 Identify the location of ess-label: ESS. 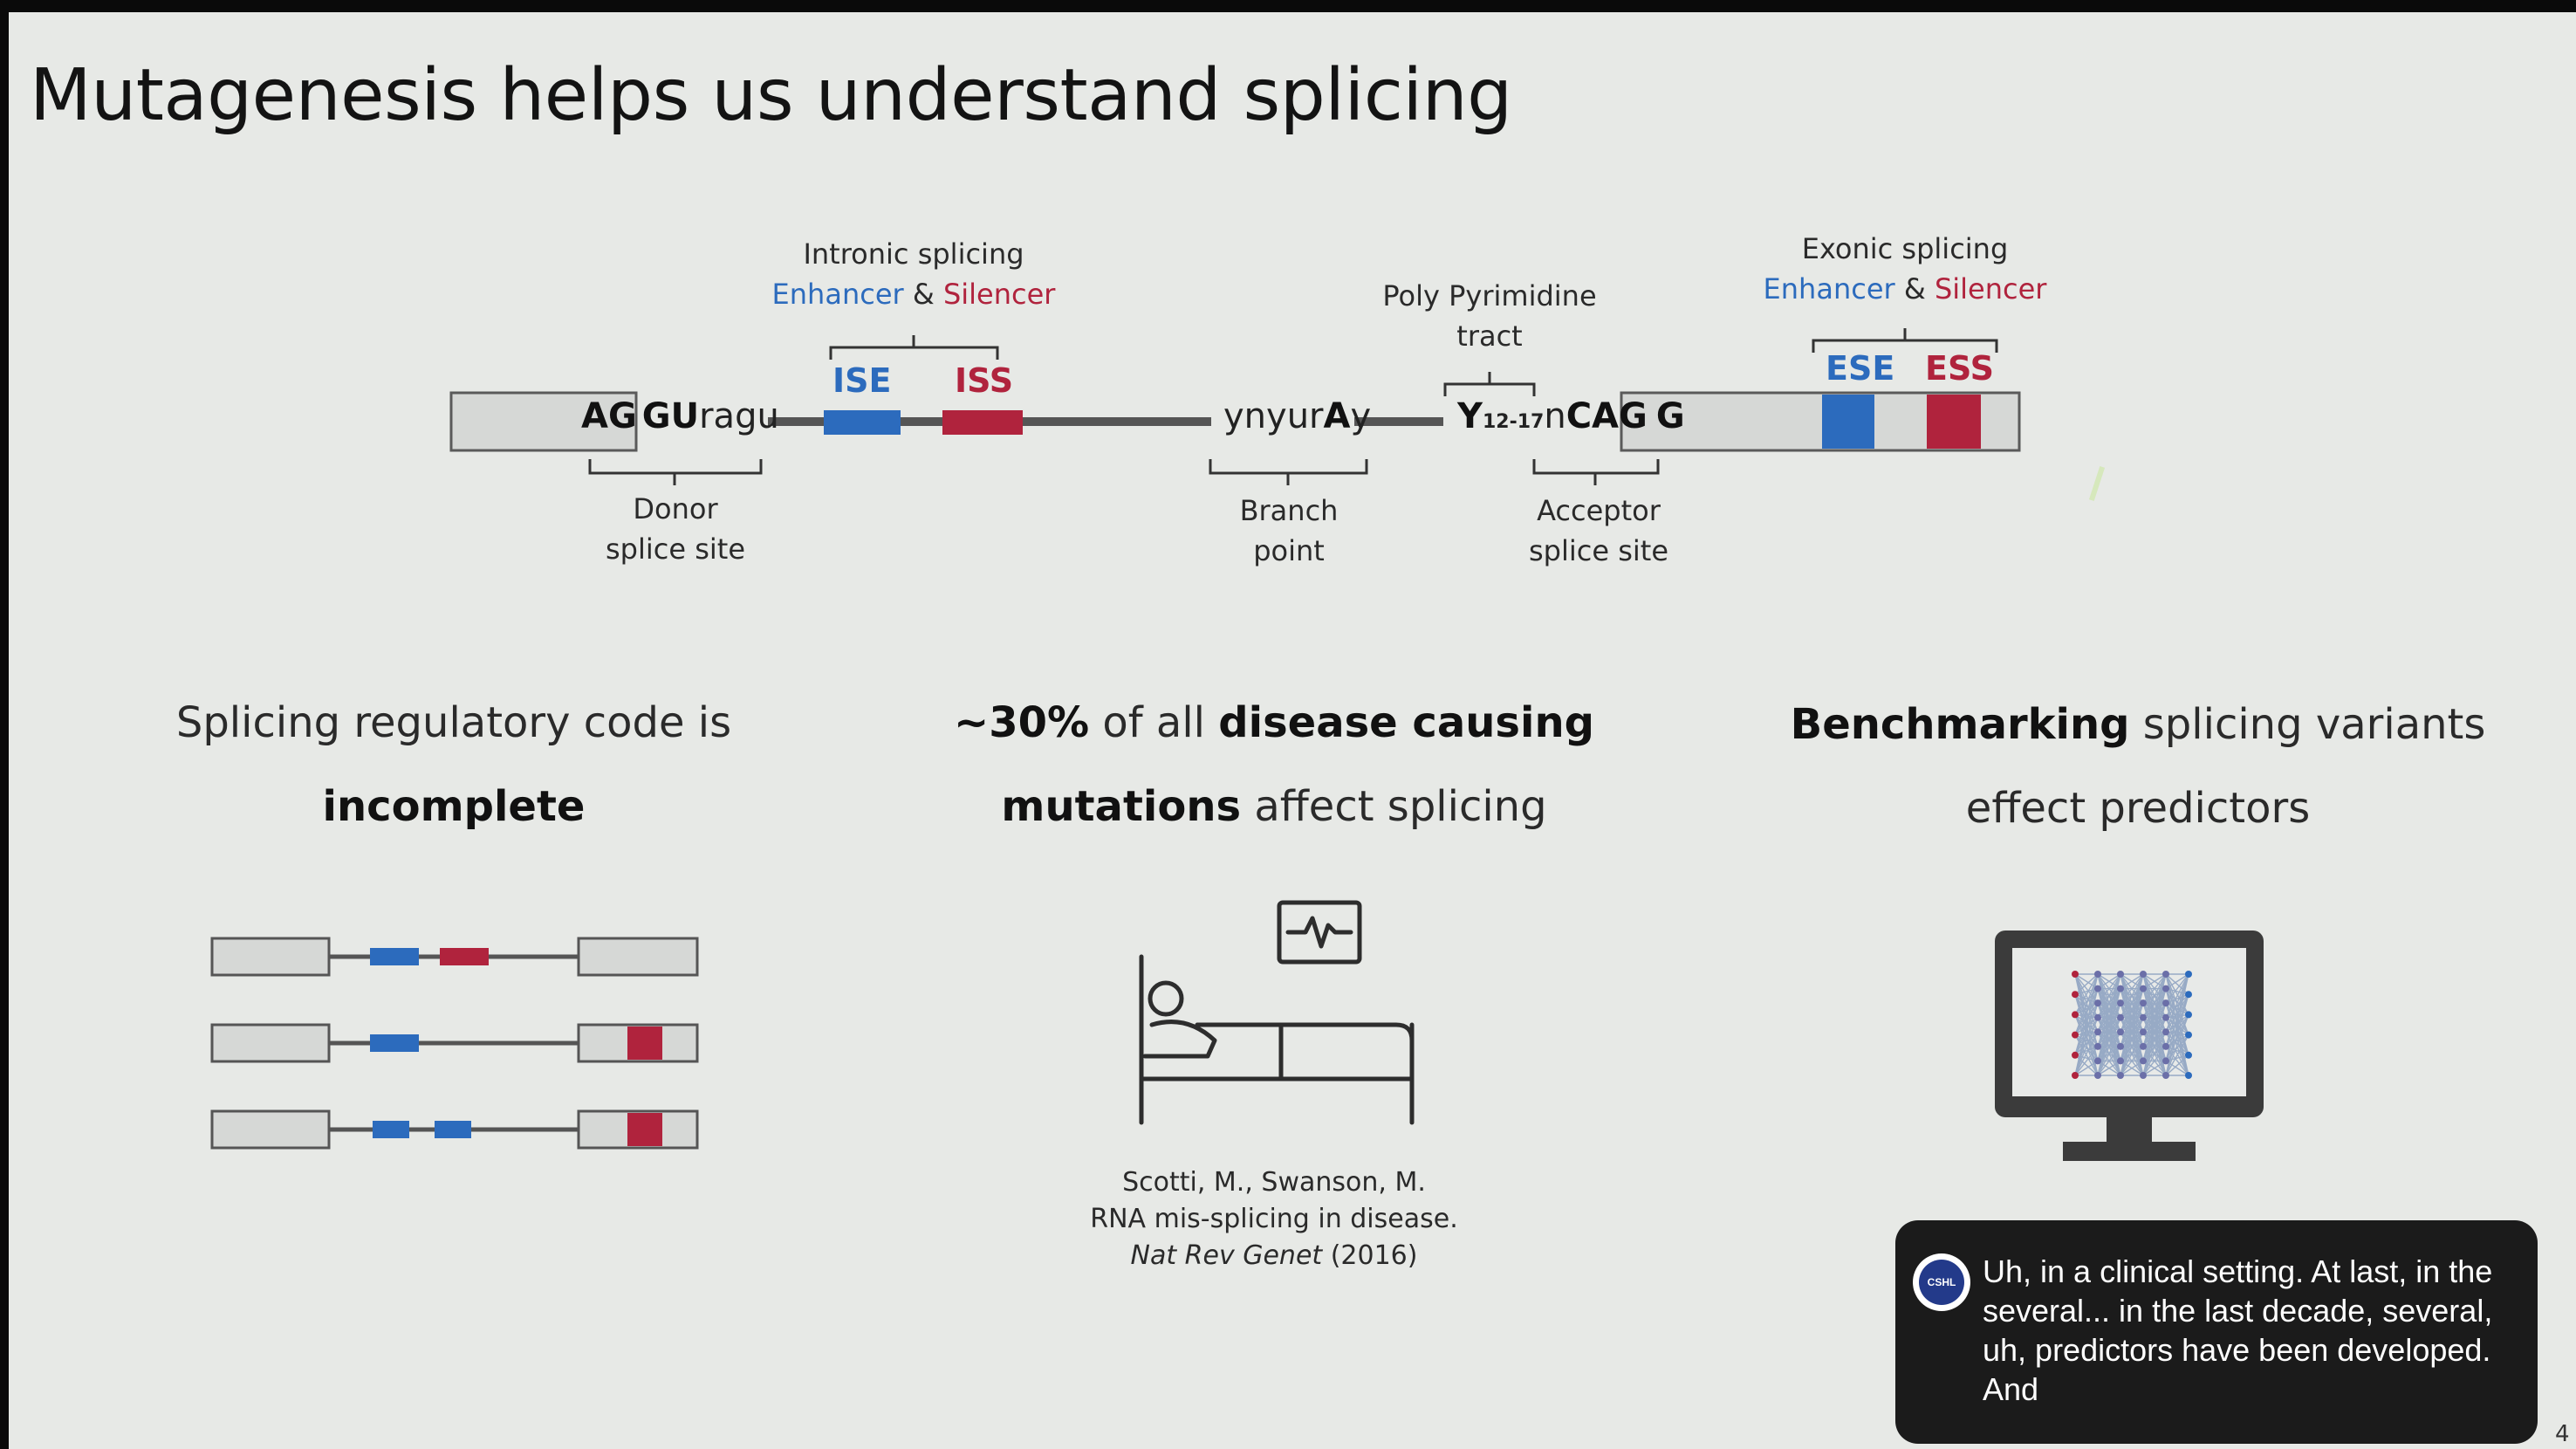
(1959, 368).